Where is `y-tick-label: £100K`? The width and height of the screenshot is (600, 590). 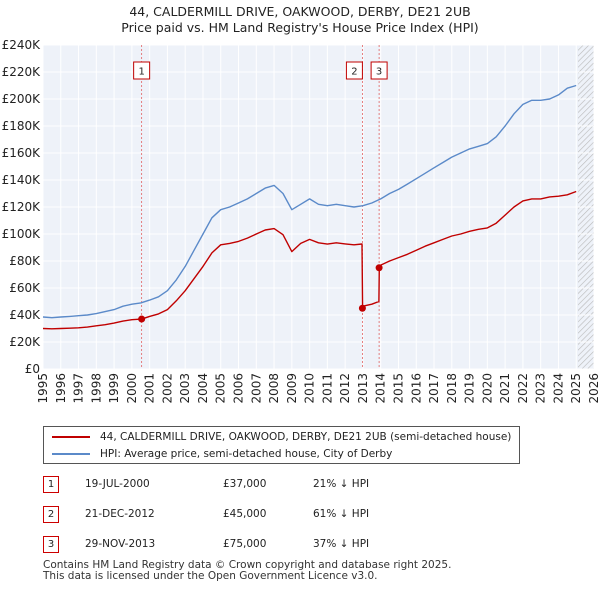
y-tick-label: £100K is located at coordinates (22, 234).